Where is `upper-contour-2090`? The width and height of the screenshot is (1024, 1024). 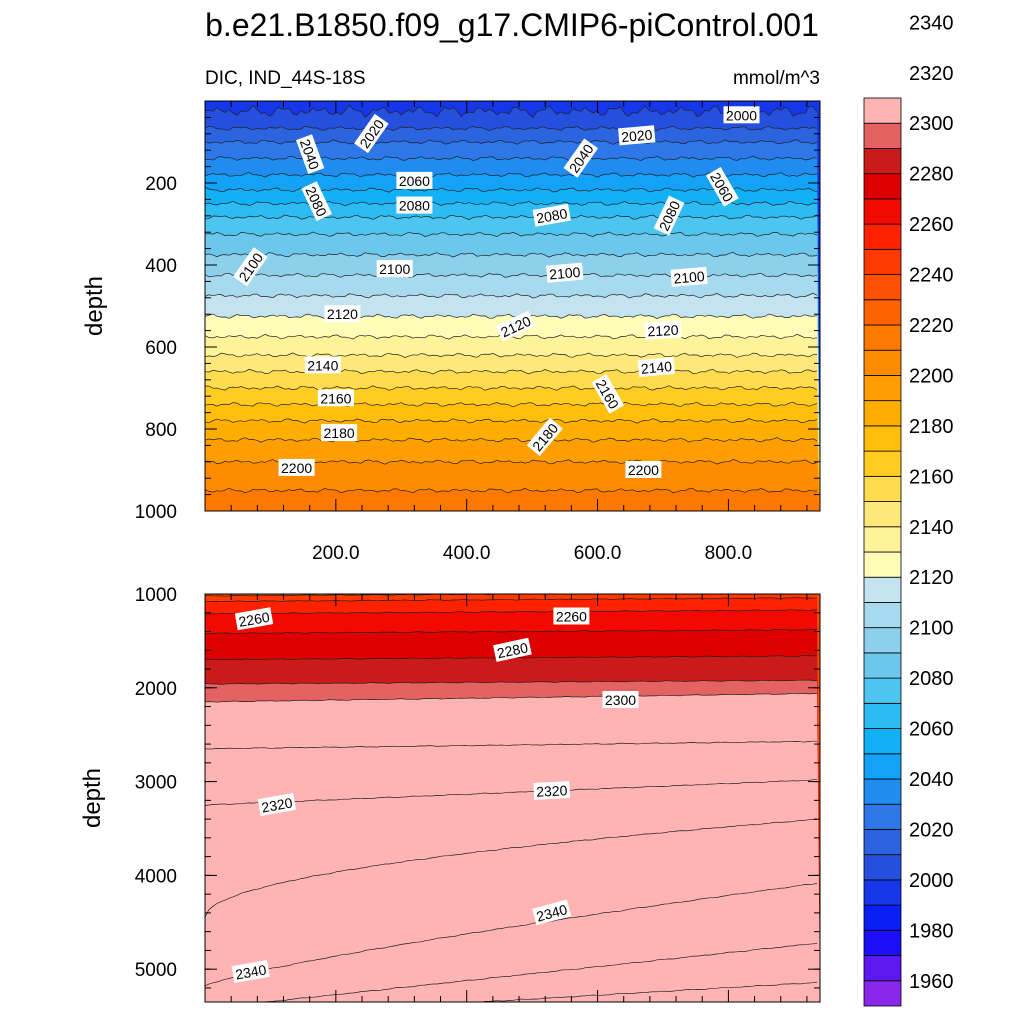 upper-contour-2090 is located at coordinates (511, 255).